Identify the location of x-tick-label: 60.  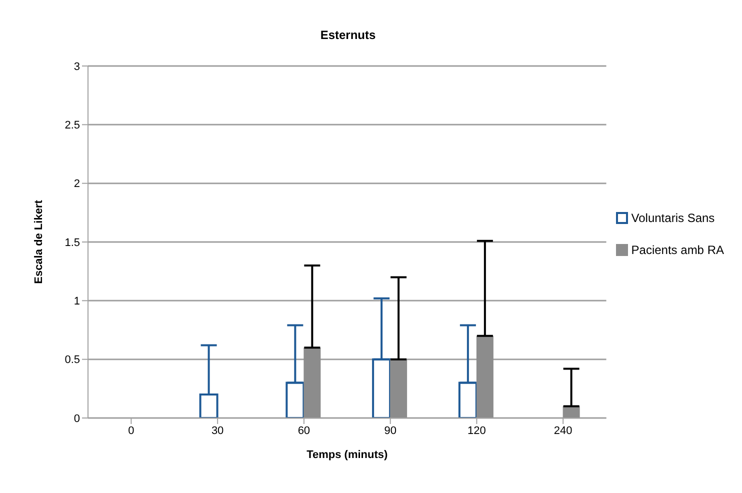
(304, 430).